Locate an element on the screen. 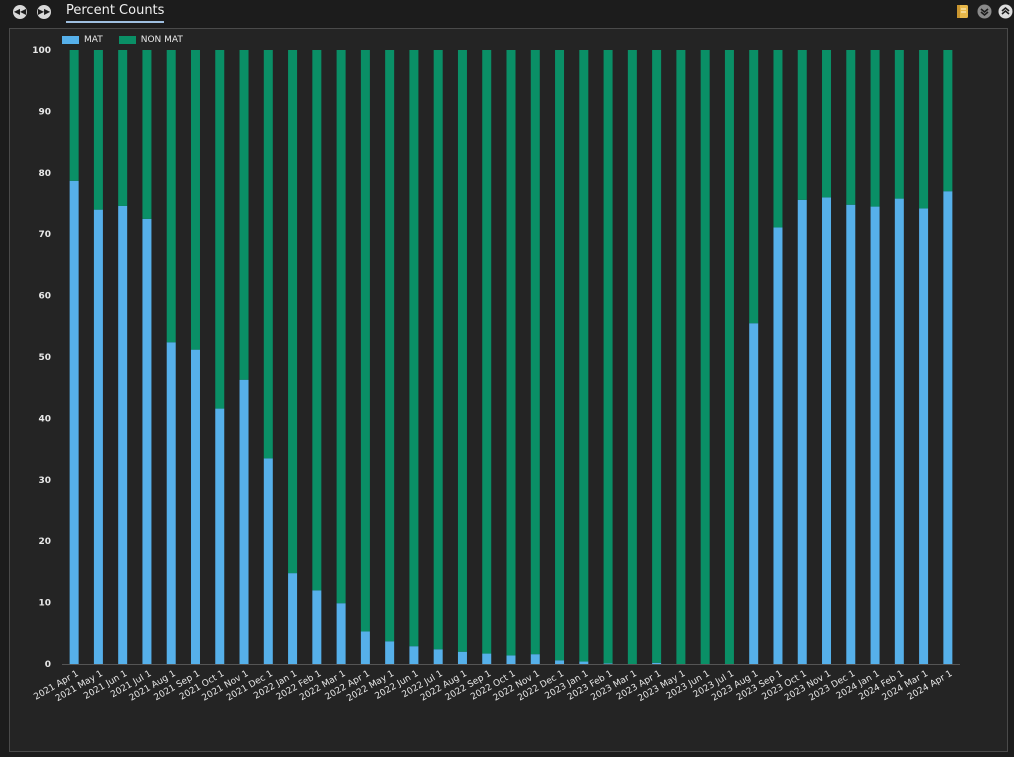 The height and width of the screenshot is (757, 1014). y-tick-label: 80 is located at coordinates (44, 174).